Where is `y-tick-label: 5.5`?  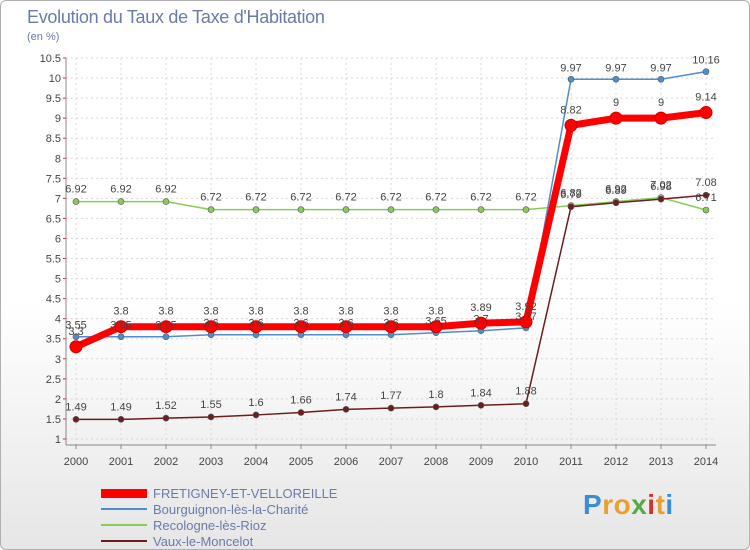
y-tick-label: 5.5 is located at coordinates (53, 260).